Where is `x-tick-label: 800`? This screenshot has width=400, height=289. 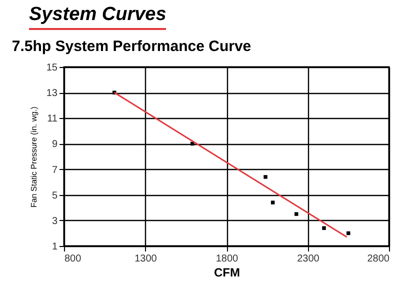
x-tick-label: 800 is located at coordinates (73, 259).